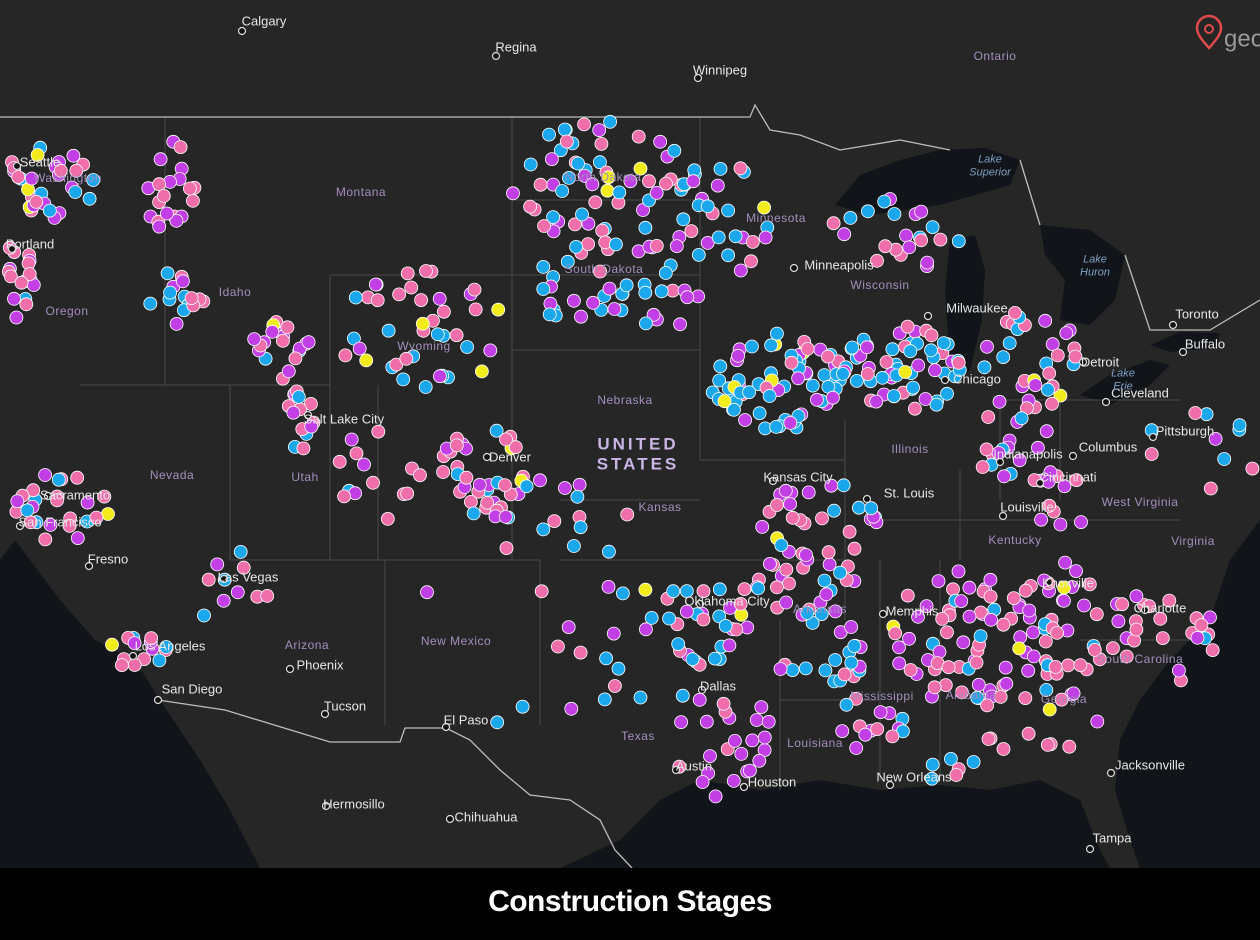 The image size is (1260, 940). What do you see at coordinates (694, 765) in the screenshot?
I see `city-label: Austin` at bounding box center [694, 765].